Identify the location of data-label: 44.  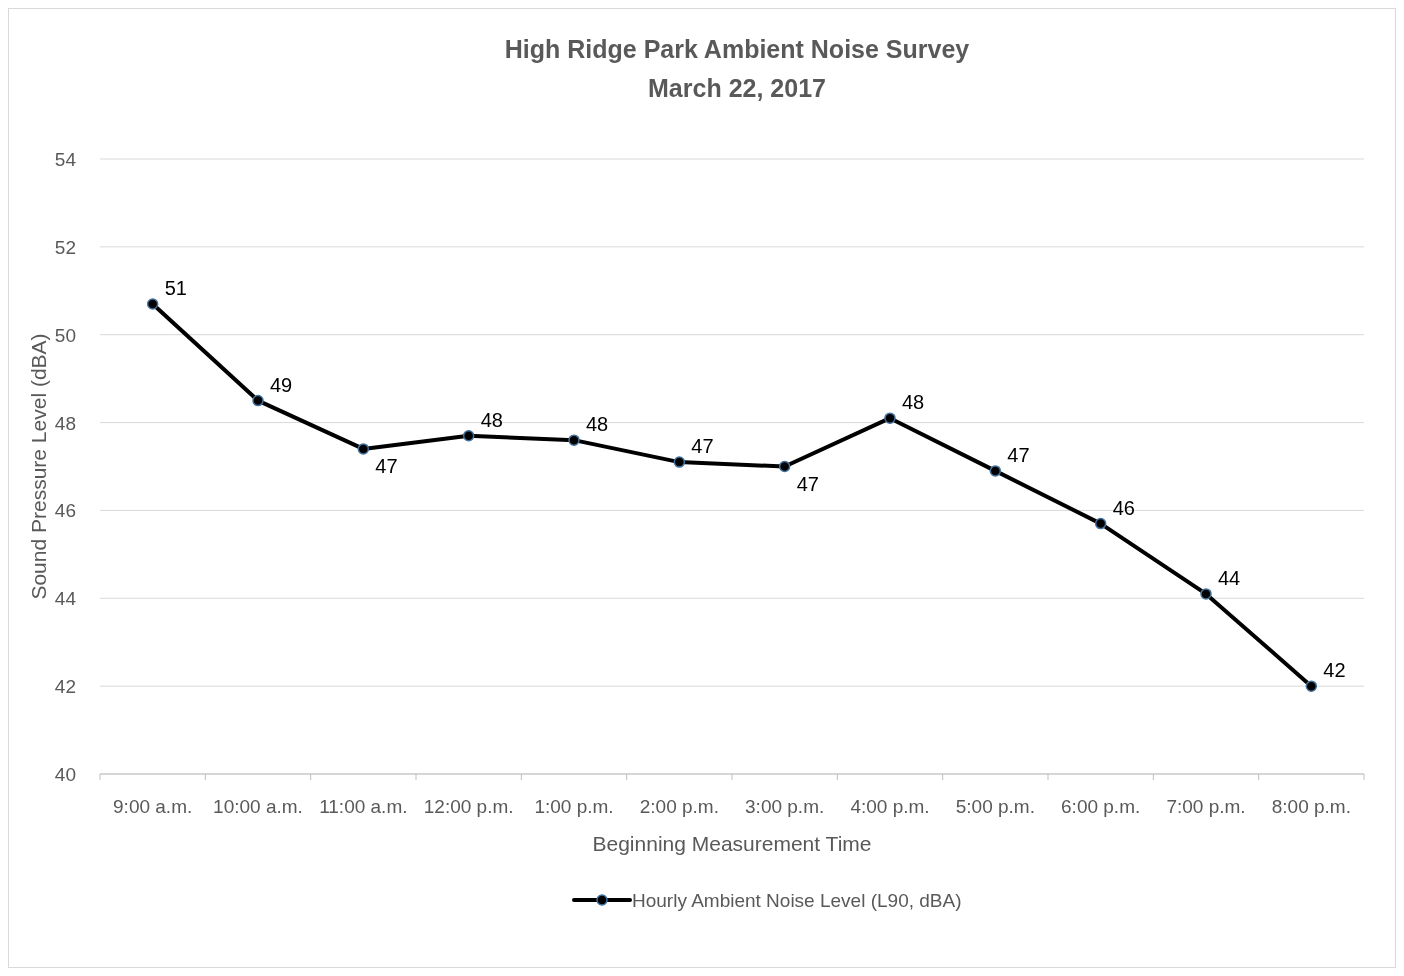
(1229, 577).